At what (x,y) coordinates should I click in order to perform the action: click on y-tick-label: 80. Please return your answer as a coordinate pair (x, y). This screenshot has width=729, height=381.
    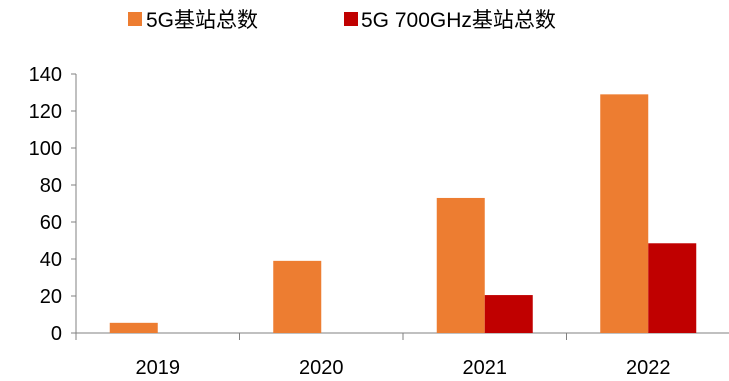
    Looking at the image, I should click on (51, 186).